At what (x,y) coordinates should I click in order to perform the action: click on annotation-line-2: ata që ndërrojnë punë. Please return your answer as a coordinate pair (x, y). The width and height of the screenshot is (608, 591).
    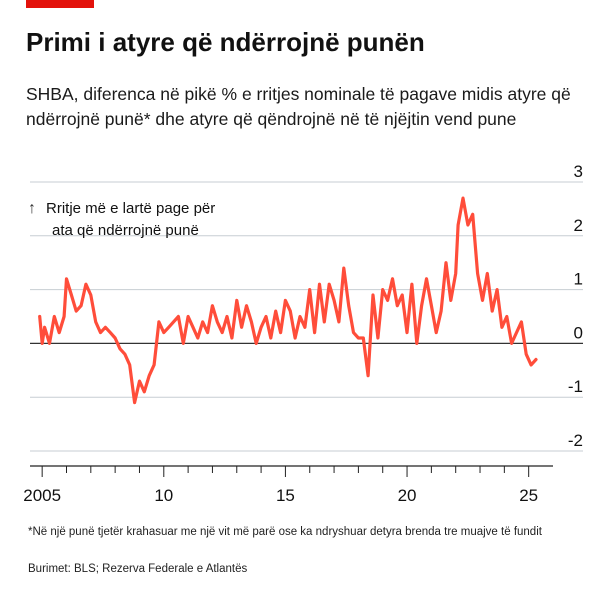
    Looking at the image, I should click on (125, 230).